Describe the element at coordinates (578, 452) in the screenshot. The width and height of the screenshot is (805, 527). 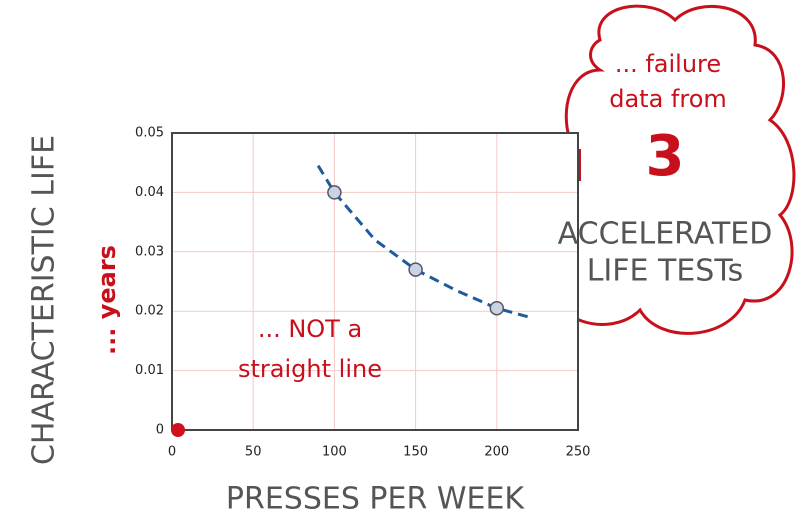
I see `x-tick-label: 250` at that location.